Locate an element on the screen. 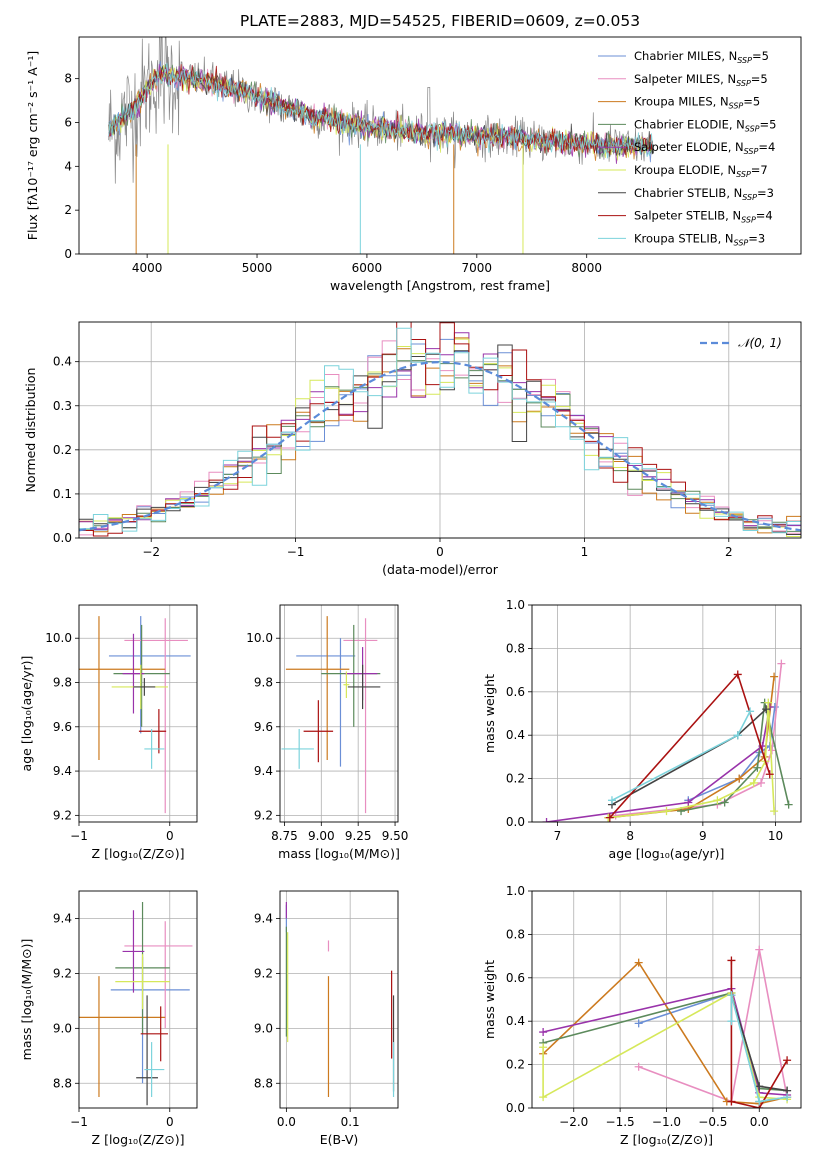 Image resolution: width=819 pixels, height=1170 pixels. legend-label-9: Kroupa STELIB, NSSP=3 is located at coordinates (699, 239).